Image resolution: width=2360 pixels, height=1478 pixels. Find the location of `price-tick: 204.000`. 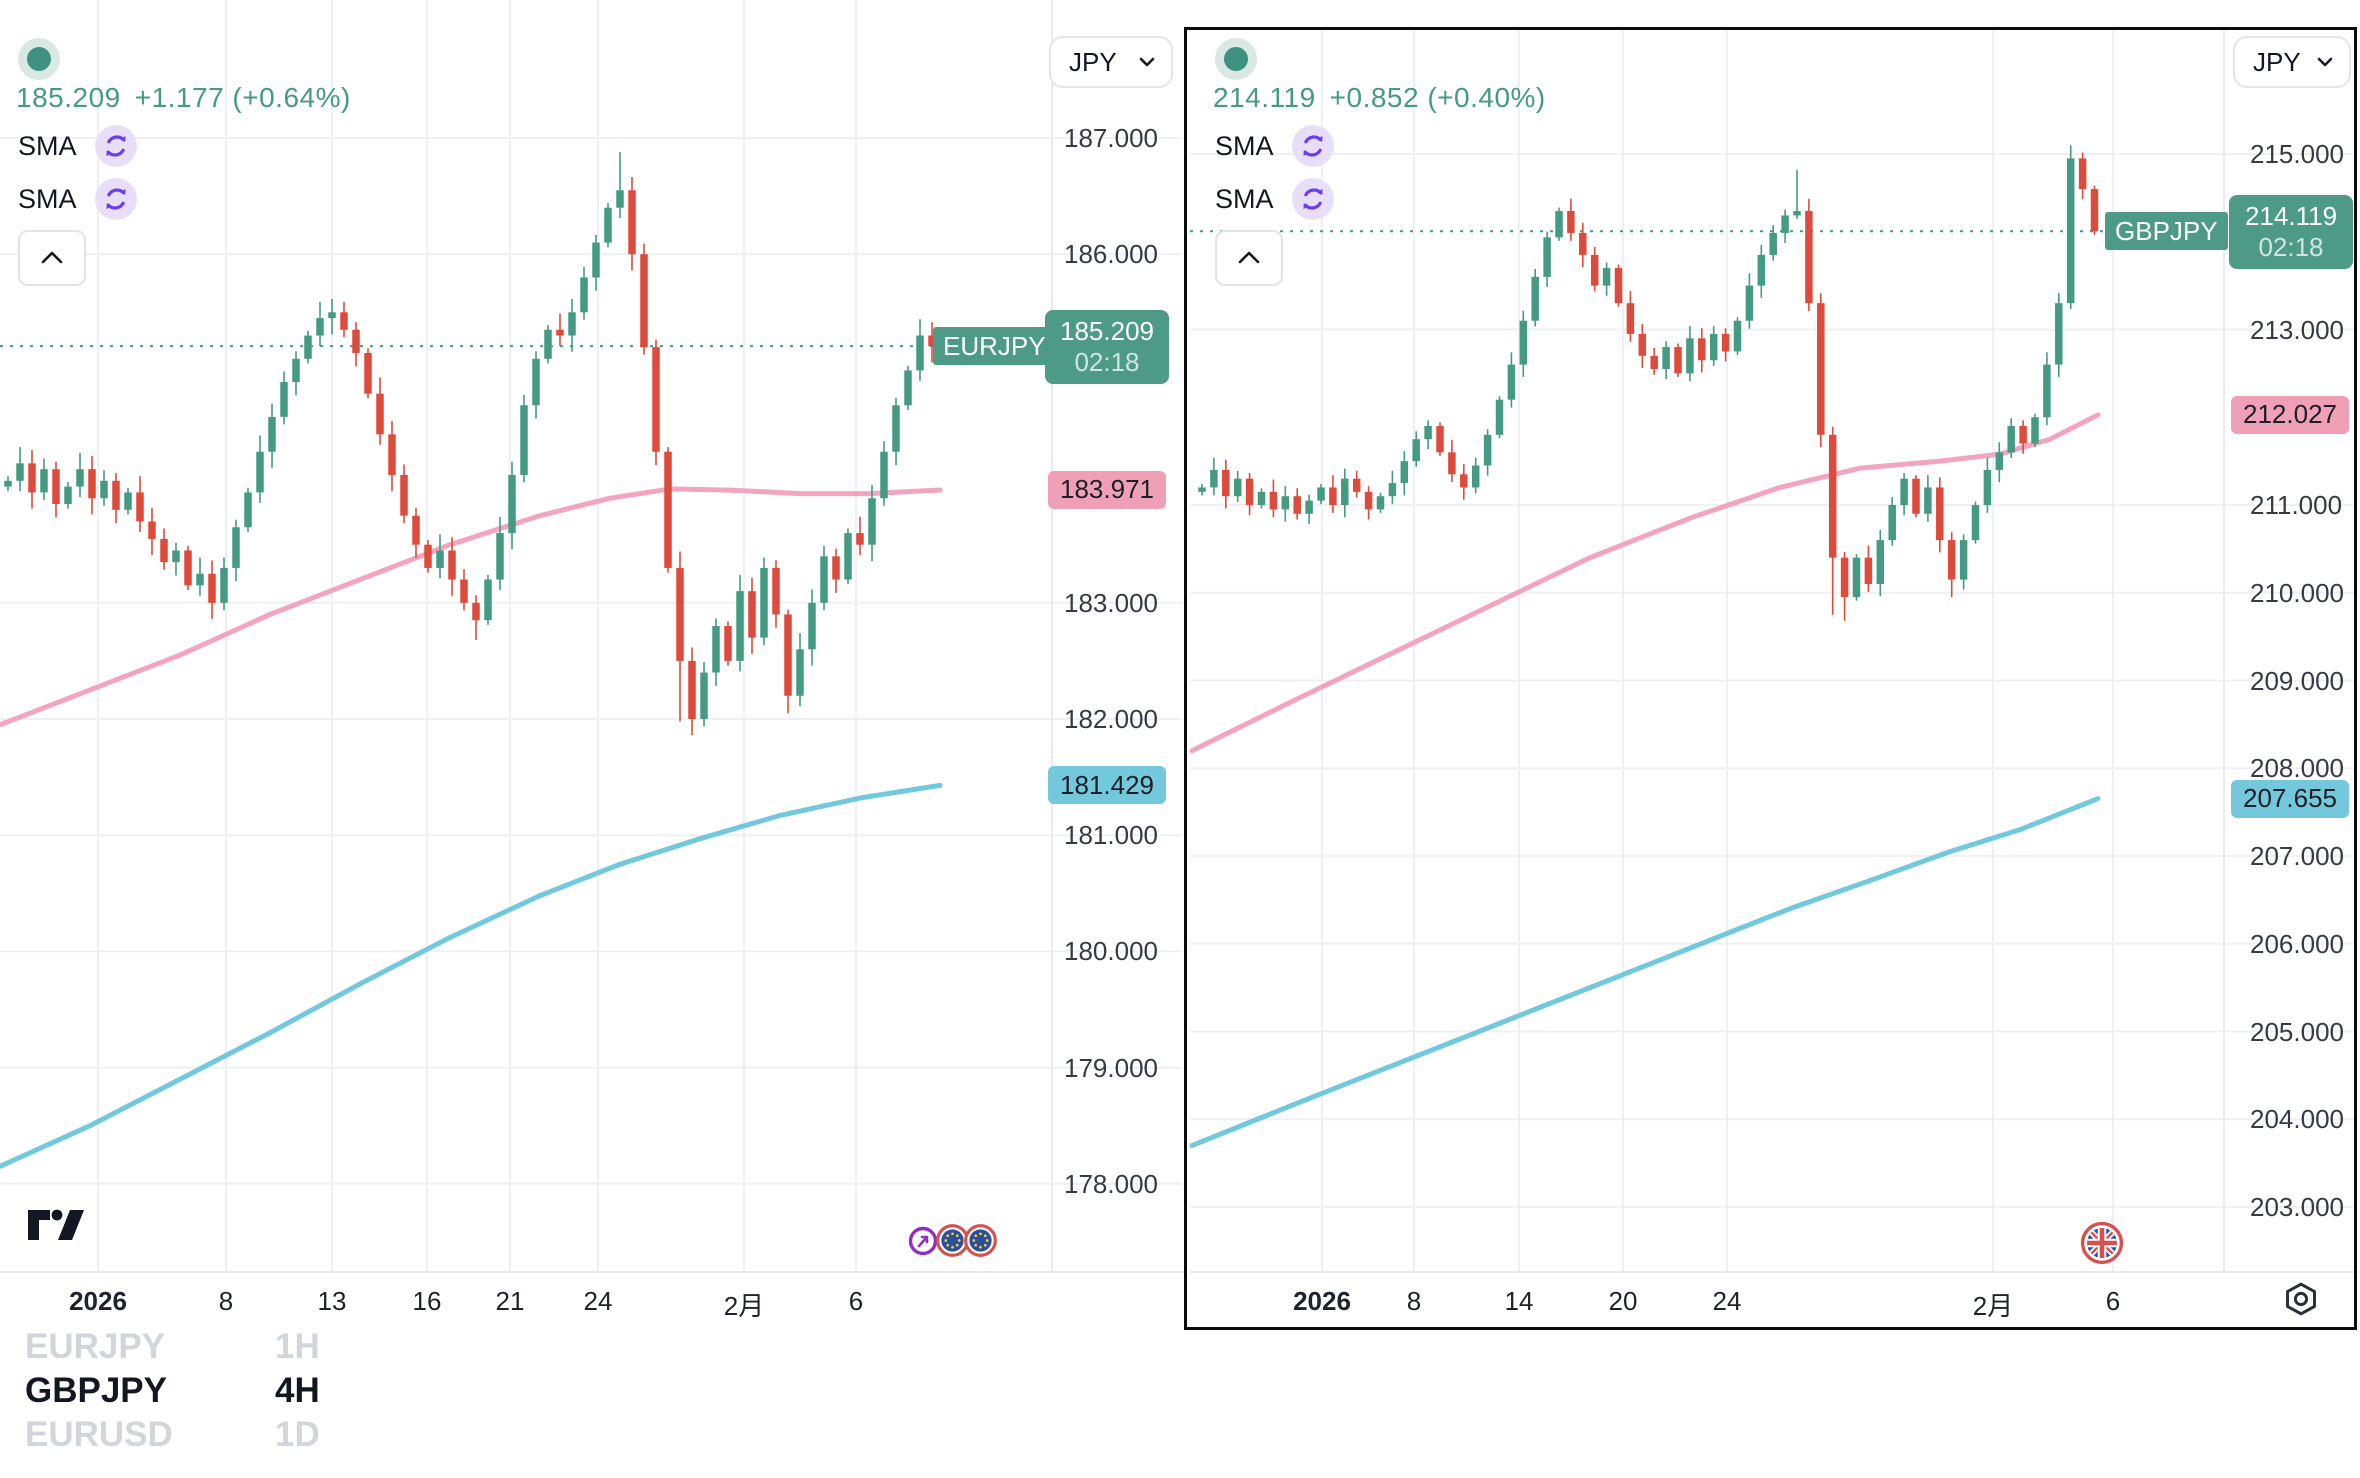

price-tick: 204.000 is located at coordinates (2297, 1119).